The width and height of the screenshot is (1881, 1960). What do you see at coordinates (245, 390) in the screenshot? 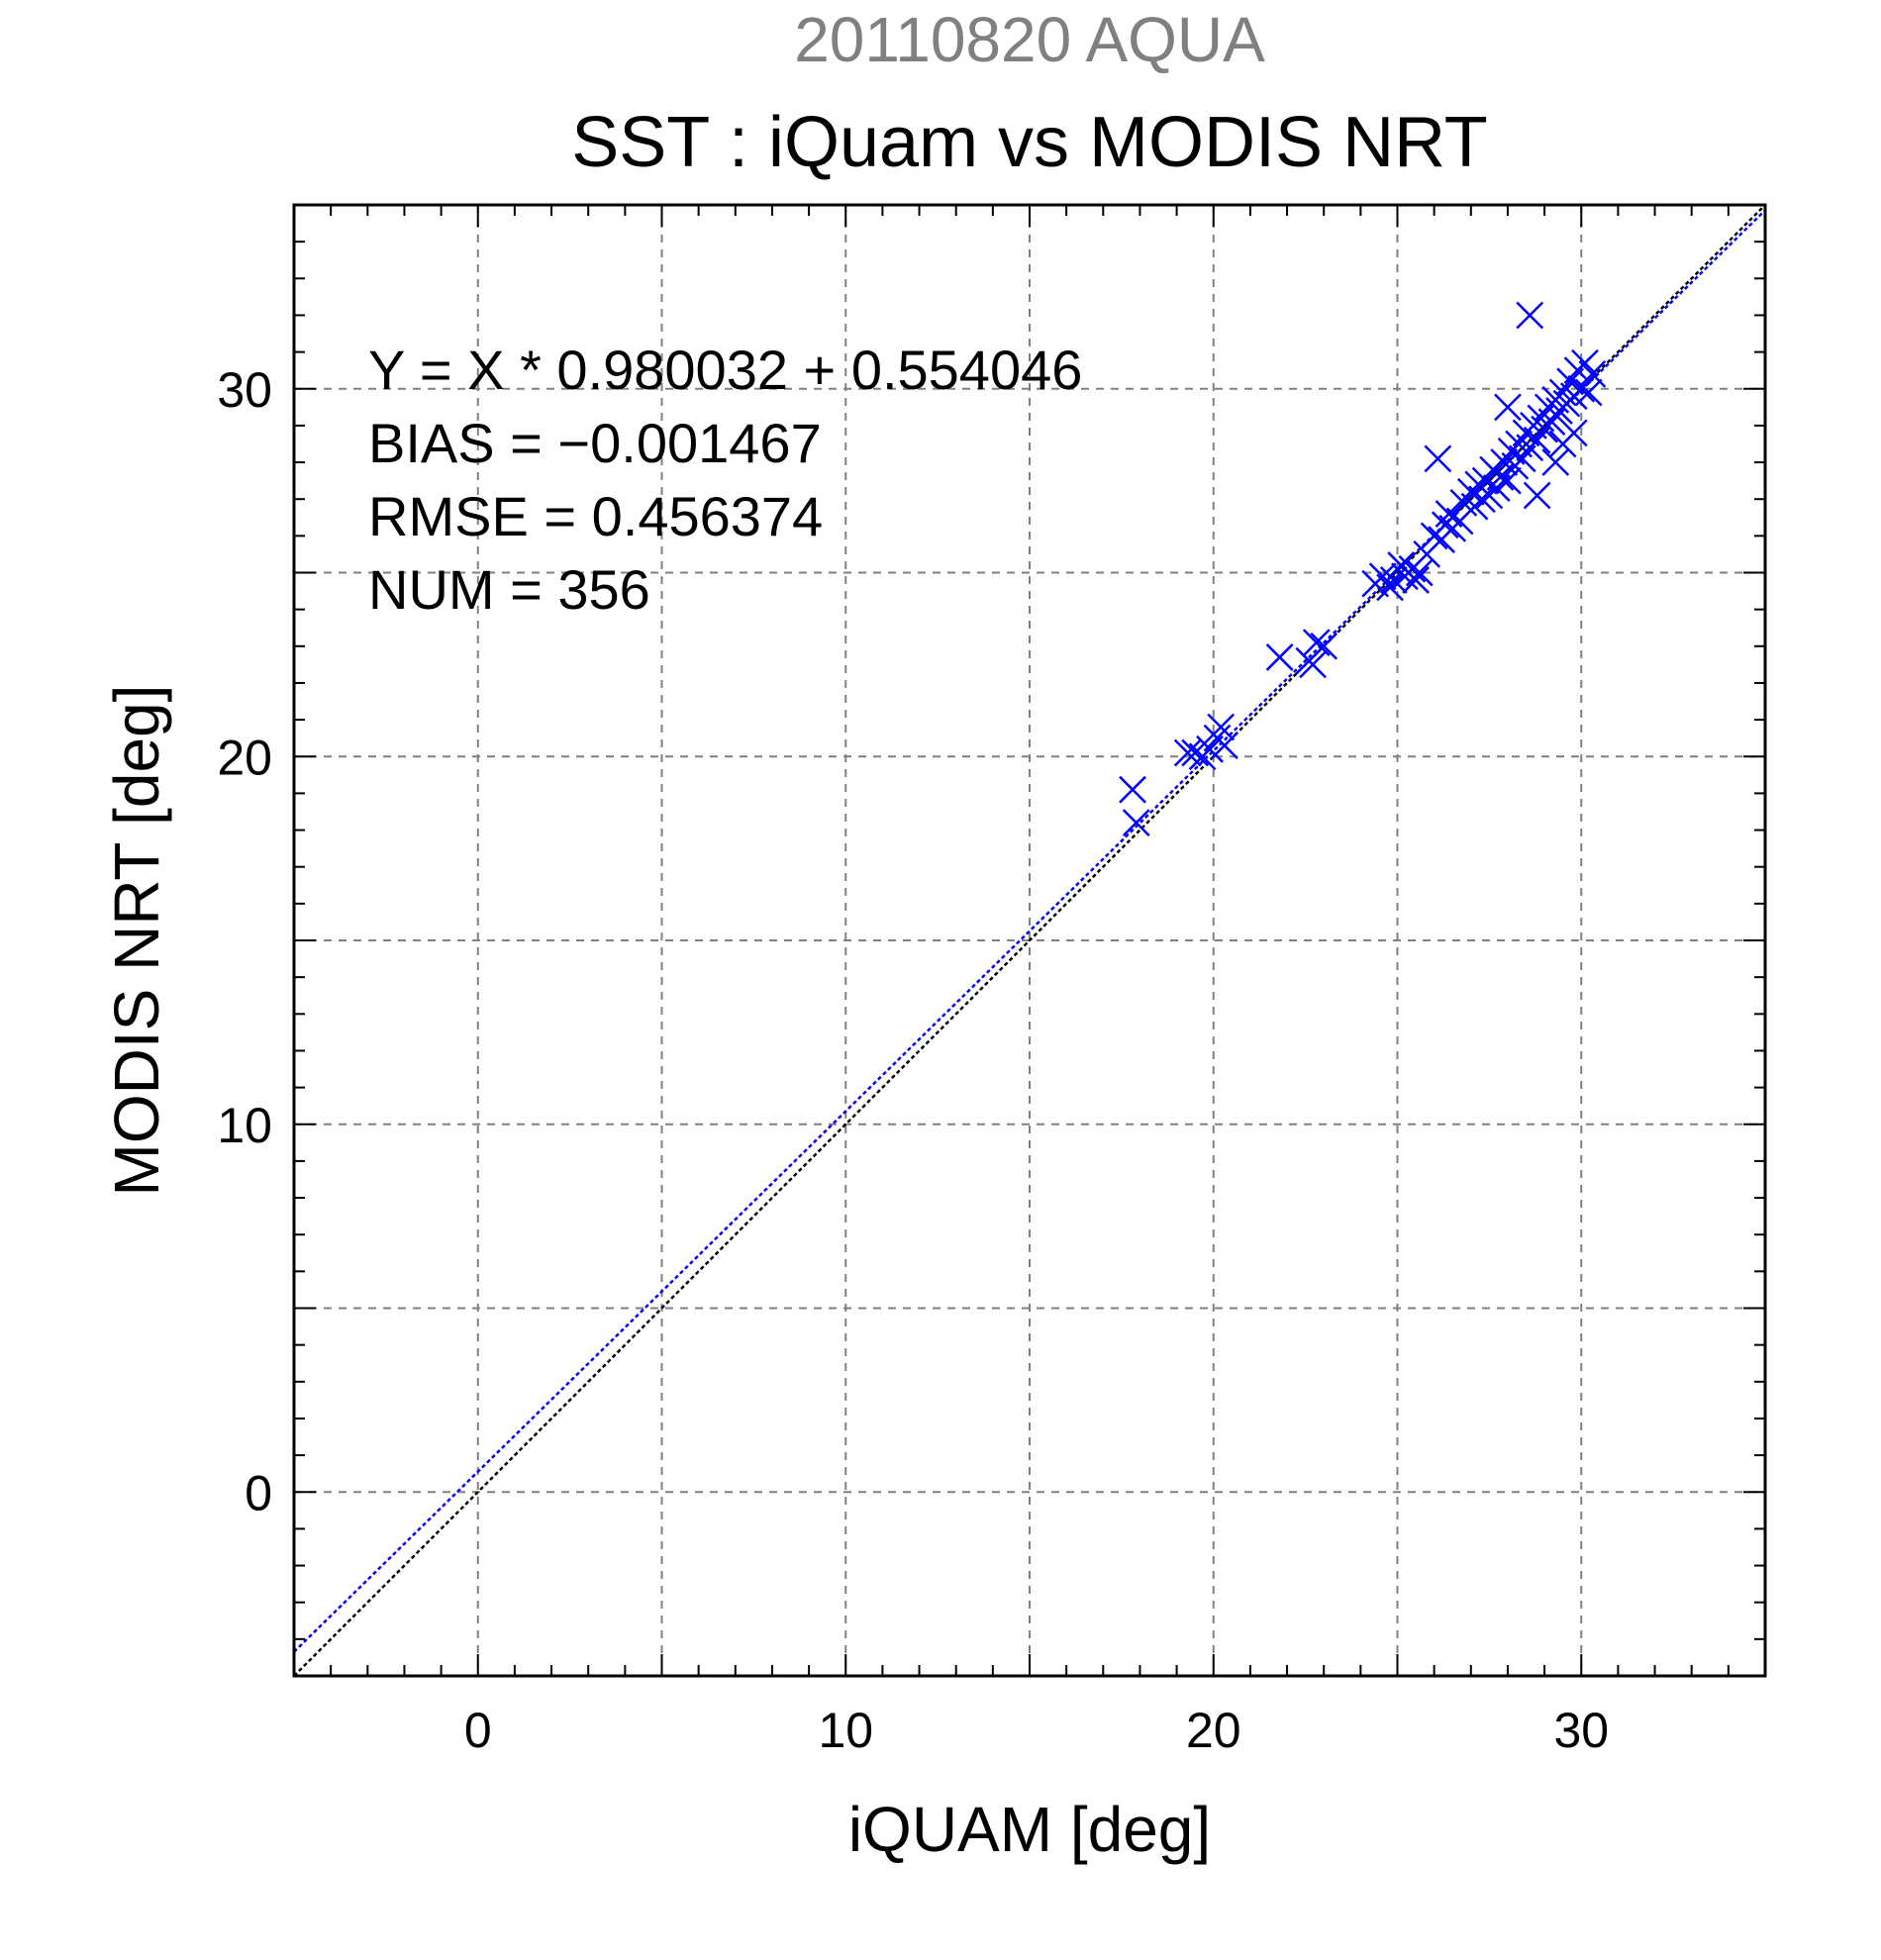
I see `y-tick-label: 30` at bounding box center [245, 390].